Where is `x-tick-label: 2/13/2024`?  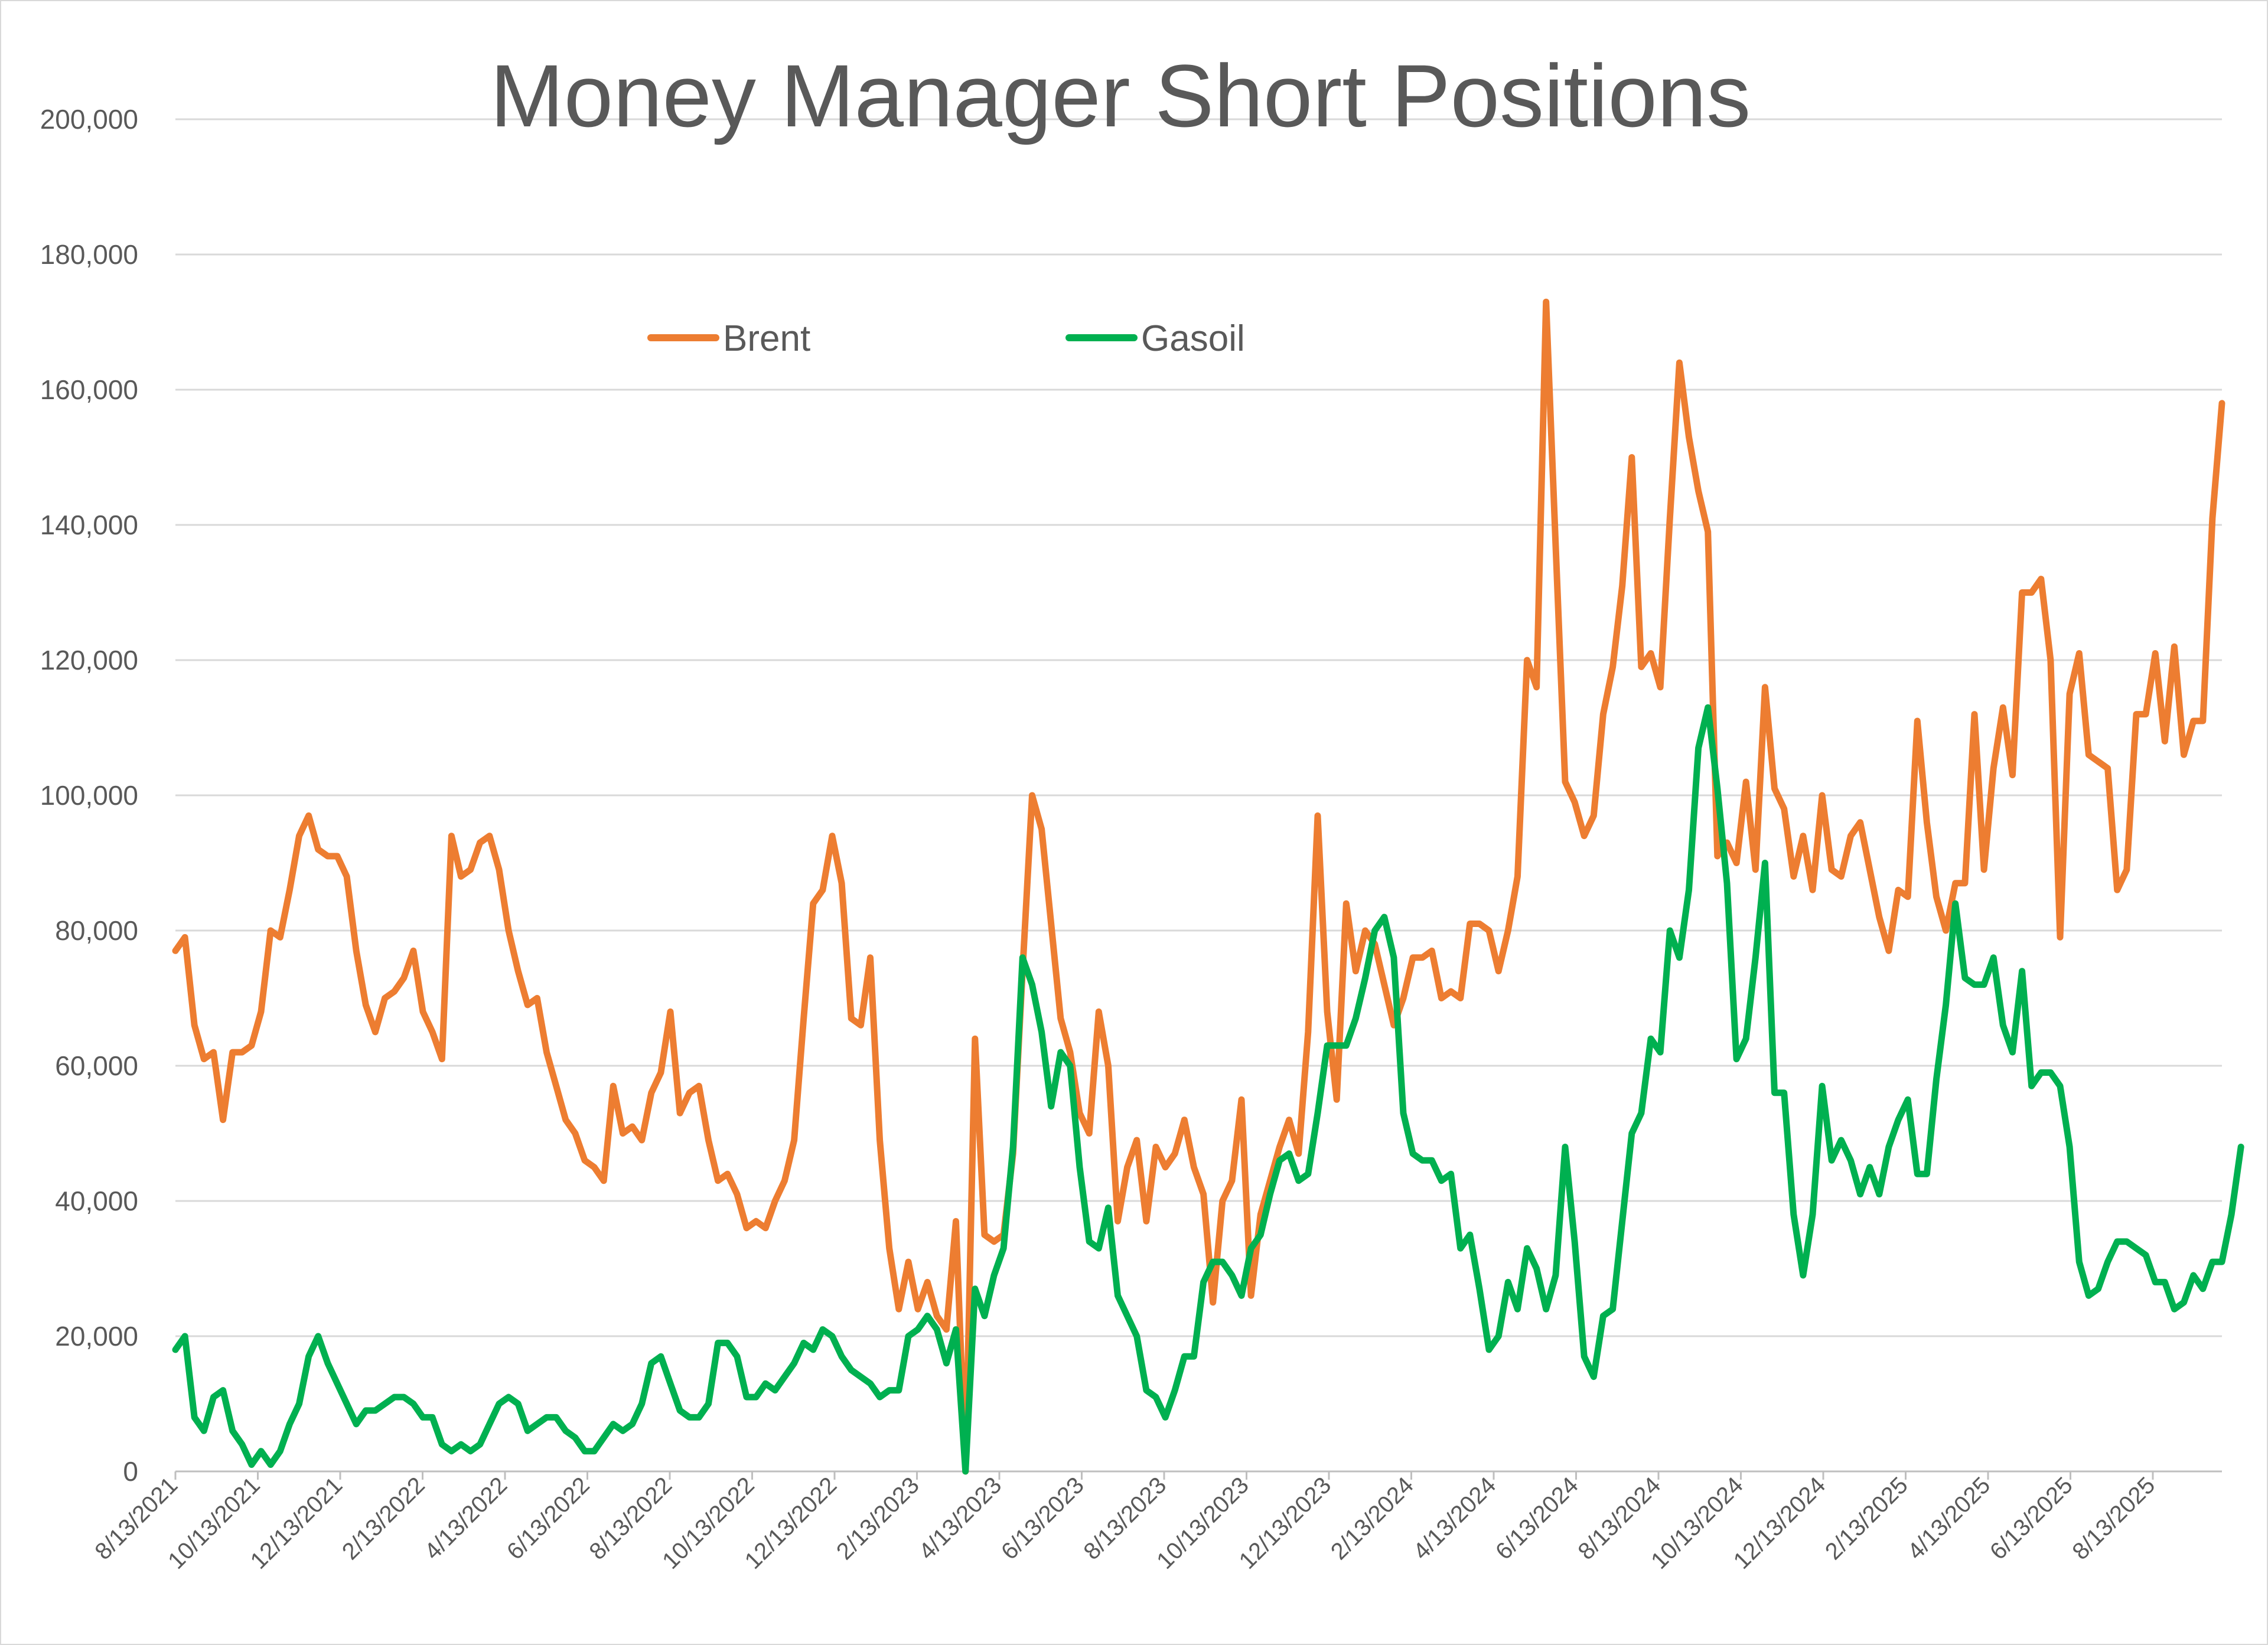
x-tick-label: 2/13/2024 is located at coordinates (1372, 1518).